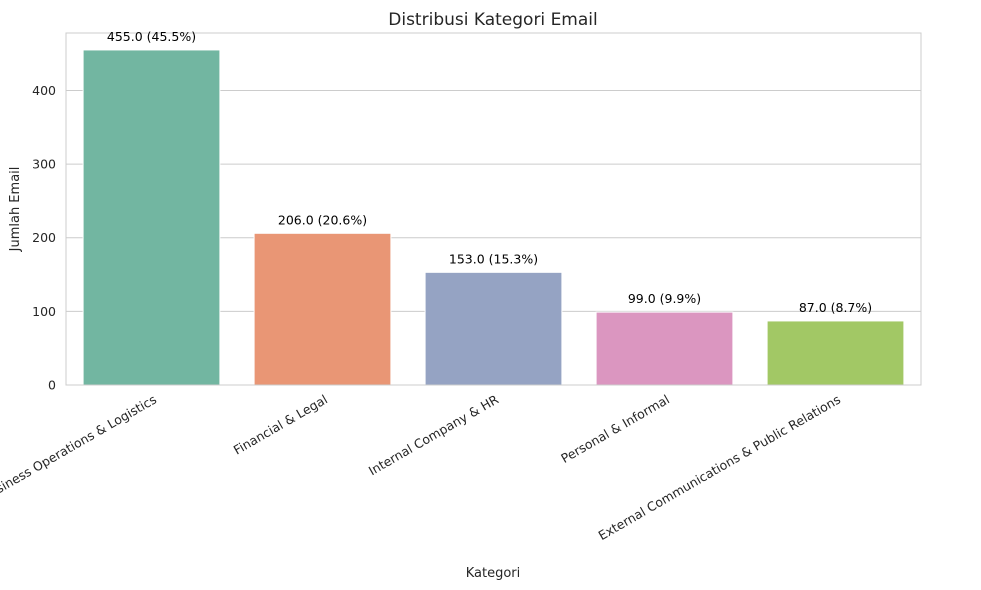 Image resolution: width=981 pixels, height=590 pixels. What do you see at coordinates (280, 425) in the screenshot?
I see `x-tick-label: Financial & Legal` at bounding box center [280, 425].